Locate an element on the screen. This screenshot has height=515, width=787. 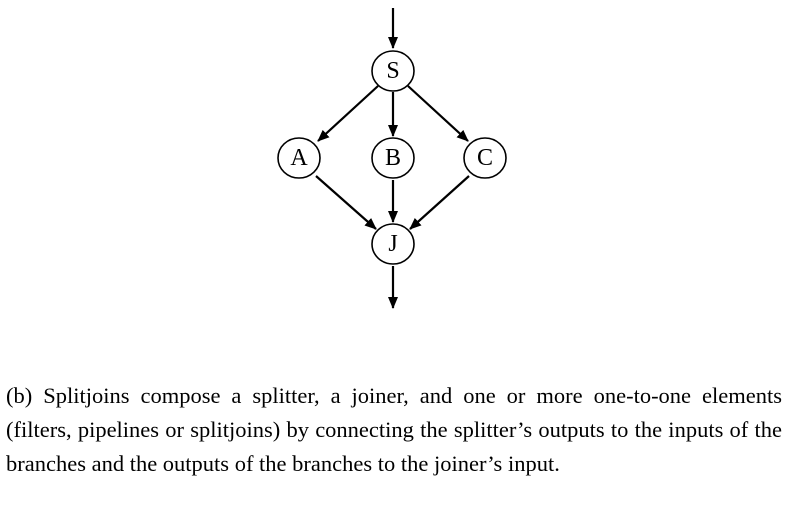
node-a-label: A is located at coordinates (299, 158).